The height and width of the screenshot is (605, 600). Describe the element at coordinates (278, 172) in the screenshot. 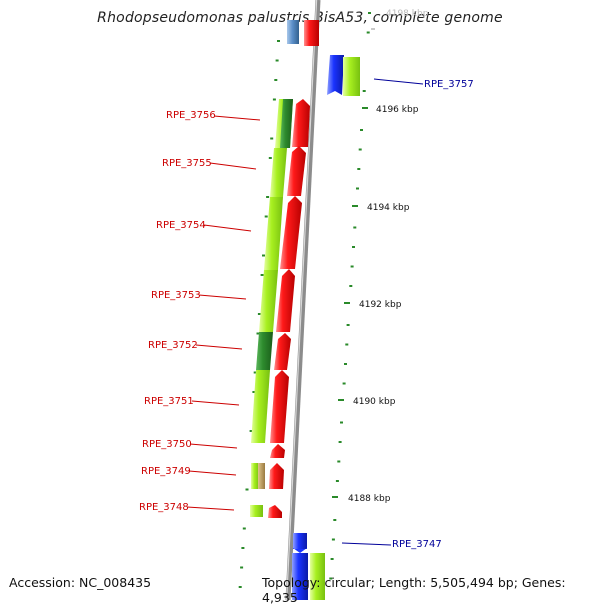

I see `gene-rpe-3755-green` at that location.